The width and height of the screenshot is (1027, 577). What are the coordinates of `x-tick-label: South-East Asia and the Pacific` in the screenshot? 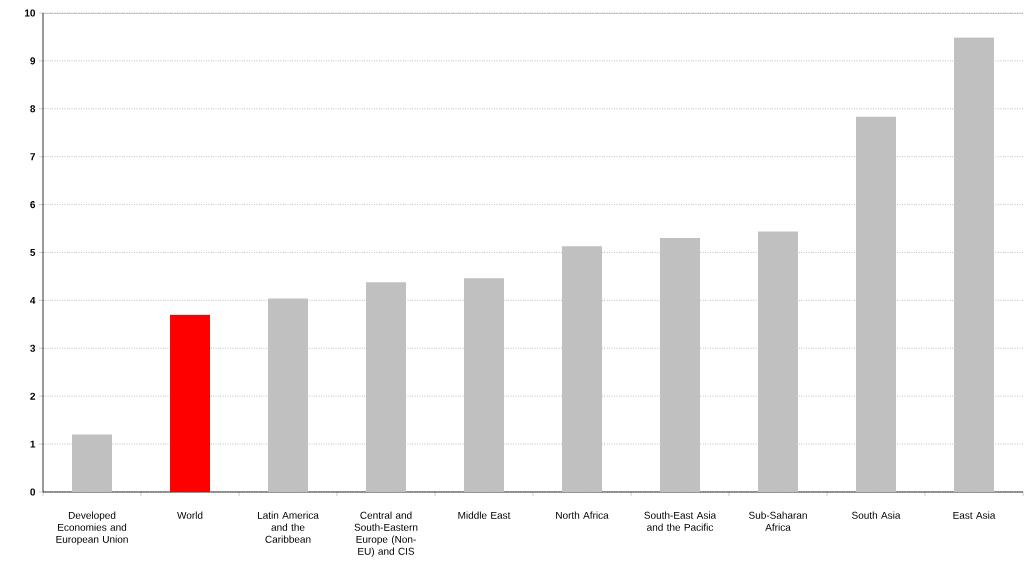 It's located at (680, 521).